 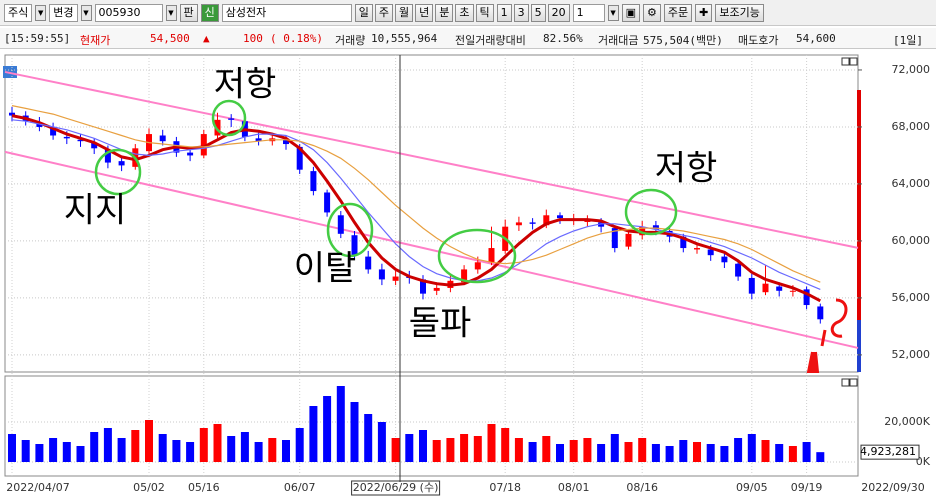 What do you see at coordinates (170, 38) in the screenshot?
I see `price: 54,500` at bounding box center [170, 38].